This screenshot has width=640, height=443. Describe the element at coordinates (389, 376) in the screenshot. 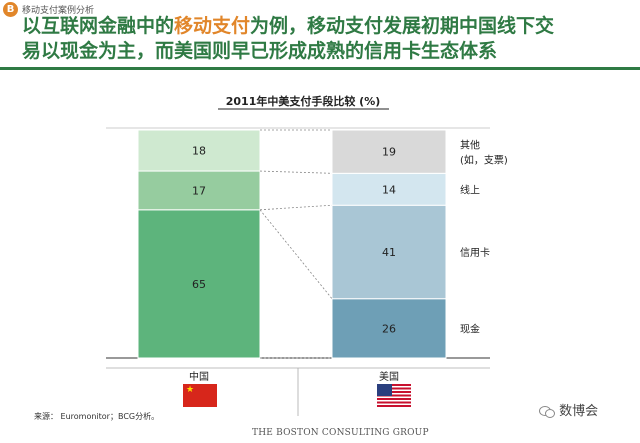

I see `category-label-1: 美国` at that location.